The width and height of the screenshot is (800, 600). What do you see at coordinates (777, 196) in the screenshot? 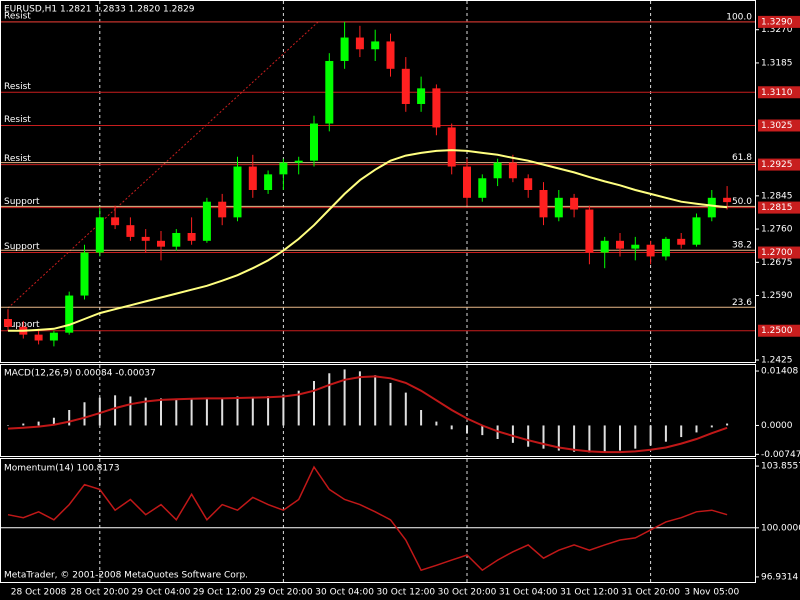
I see `y-tick-label: 1.2845` at bounding box center [777, 196].